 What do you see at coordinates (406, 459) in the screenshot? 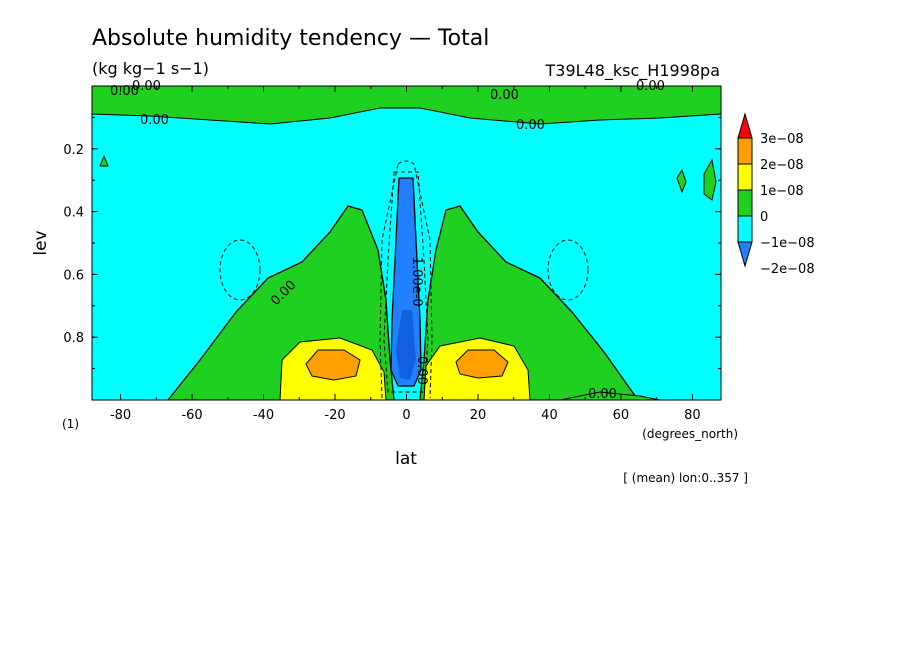
I see `x-axis-label: lat` at bounding box center [406, 459].